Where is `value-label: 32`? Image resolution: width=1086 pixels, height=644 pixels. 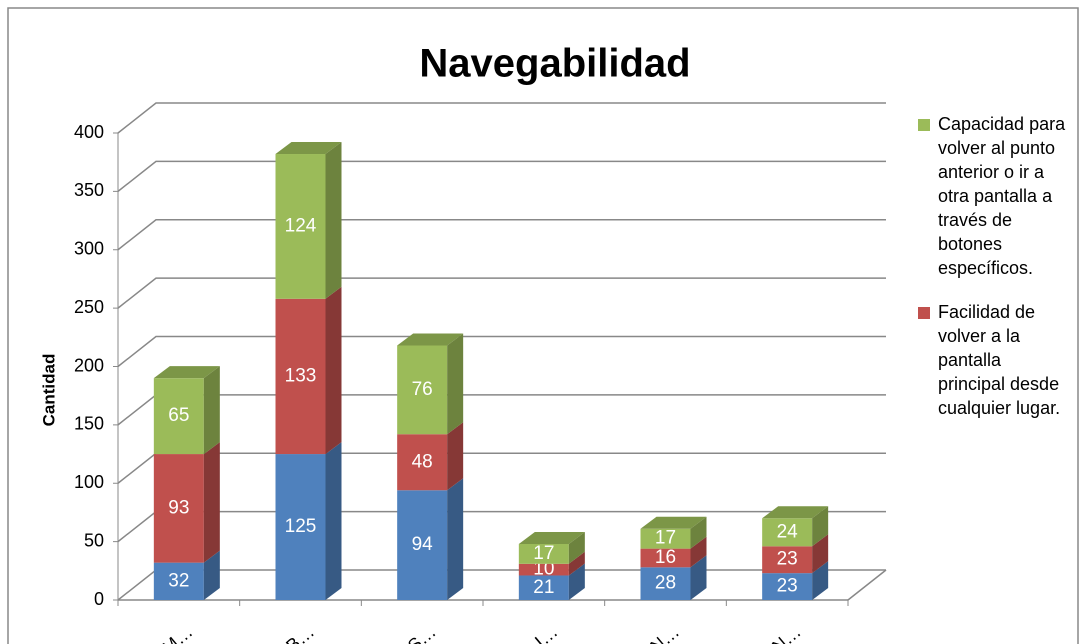
value-label: 32 is located at coordinates (178, 580).